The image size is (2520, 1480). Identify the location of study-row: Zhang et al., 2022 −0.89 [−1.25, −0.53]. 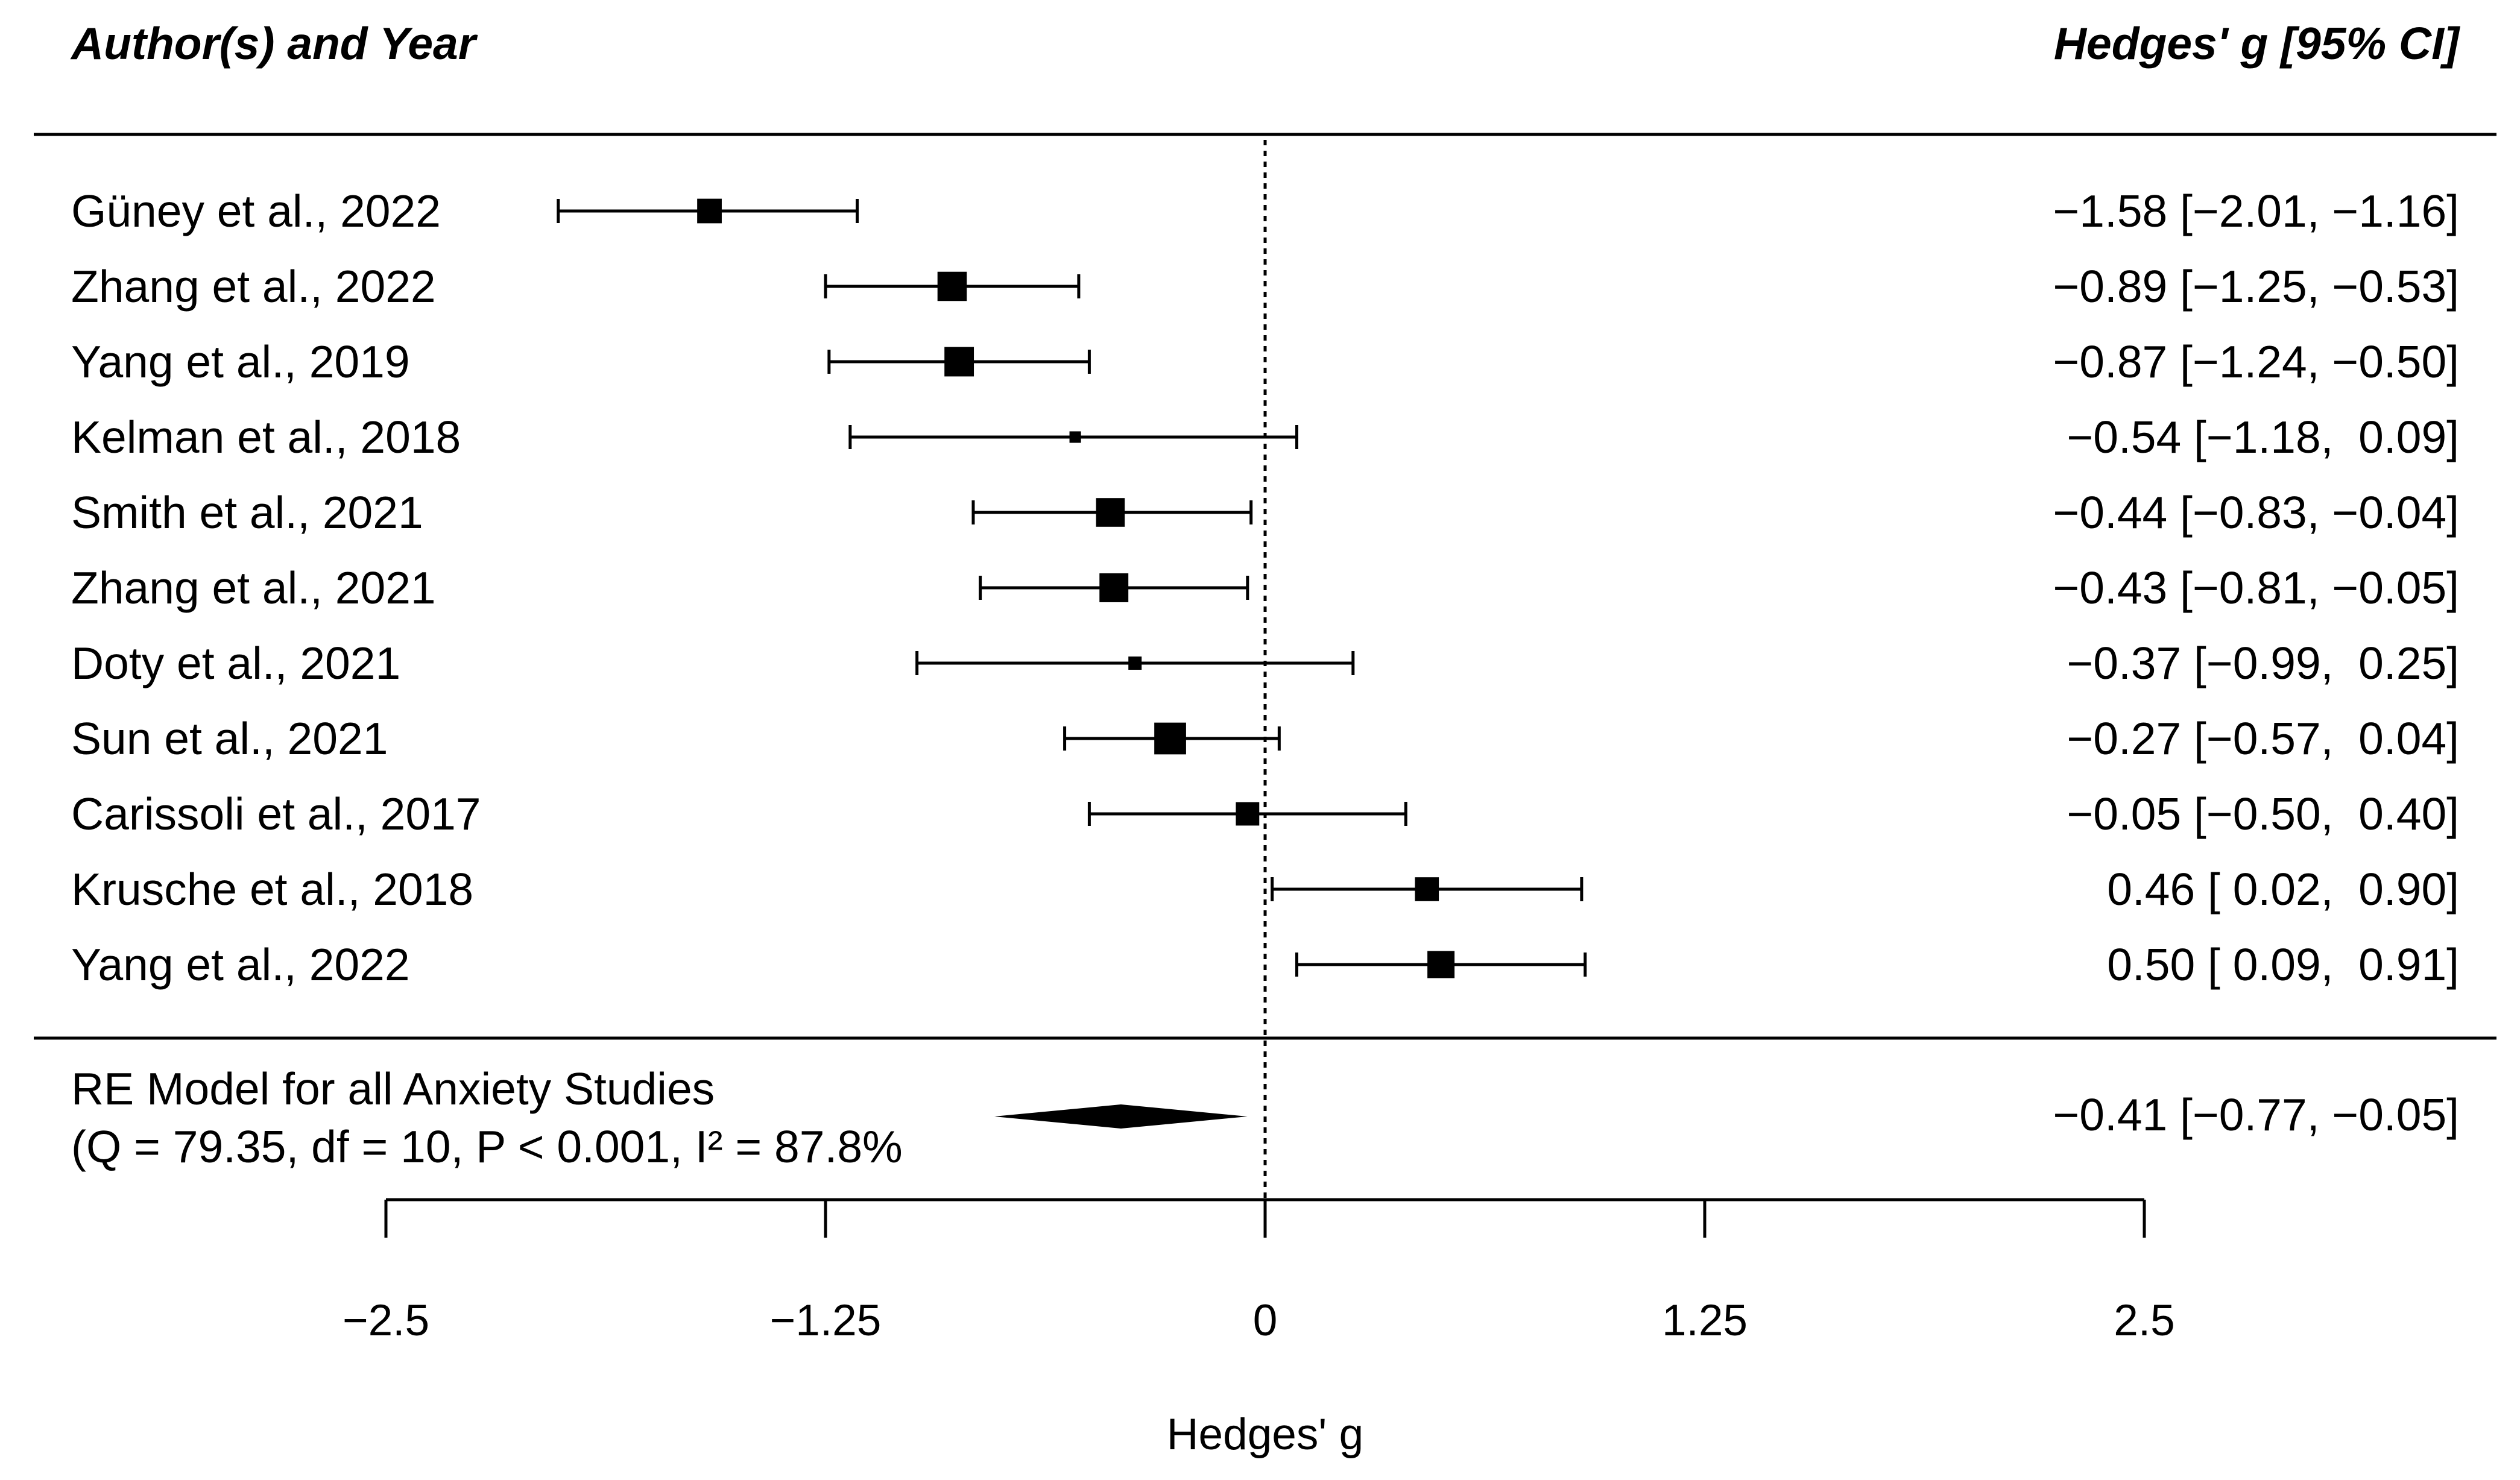
(1265, 286).